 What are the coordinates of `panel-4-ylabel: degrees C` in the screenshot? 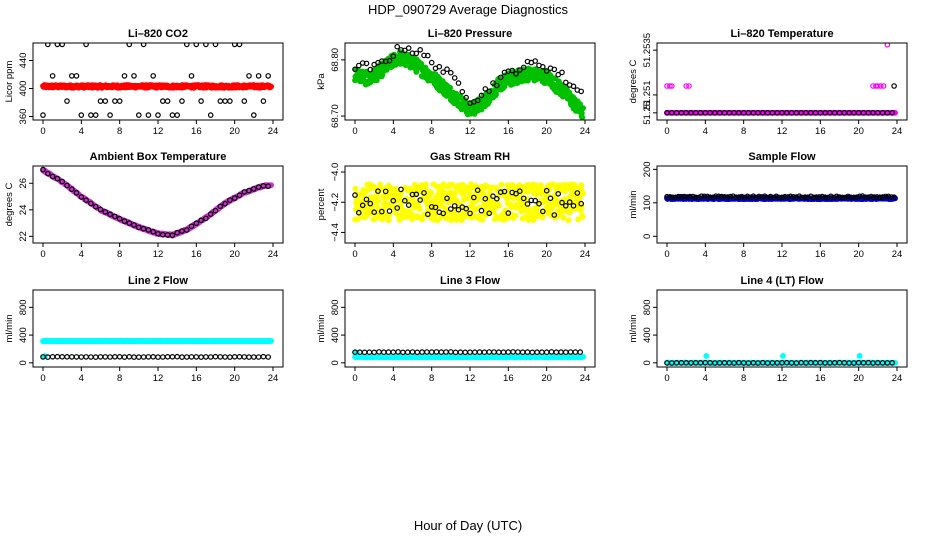 It's located at (9, 204).